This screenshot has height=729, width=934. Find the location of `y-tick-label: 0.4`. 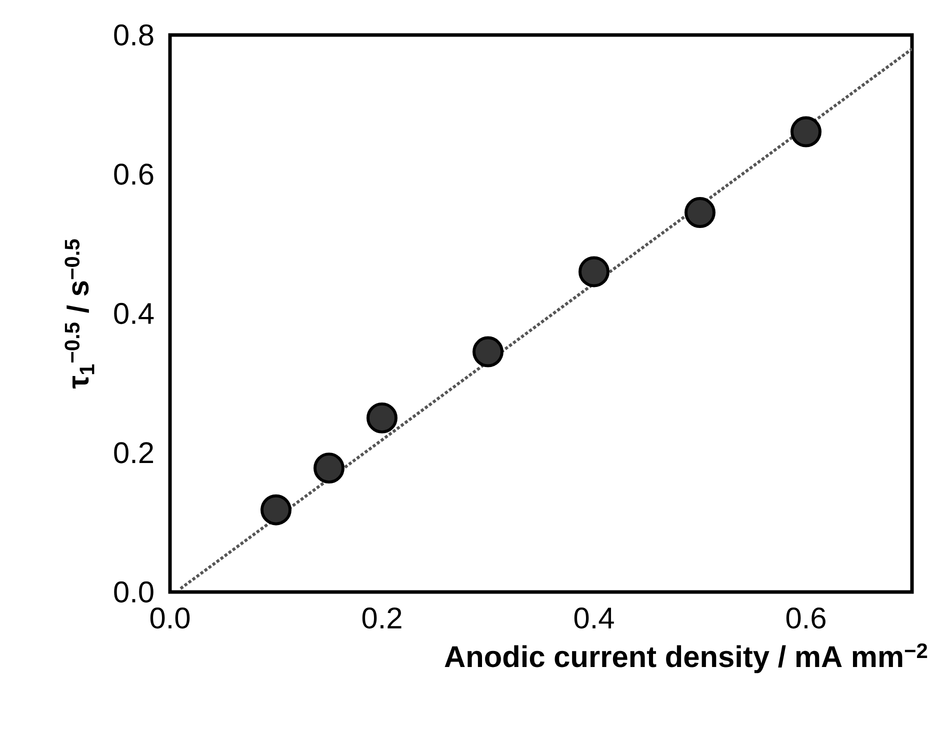

y-tick-label: 0.4 is located at coordinates (134, 313).